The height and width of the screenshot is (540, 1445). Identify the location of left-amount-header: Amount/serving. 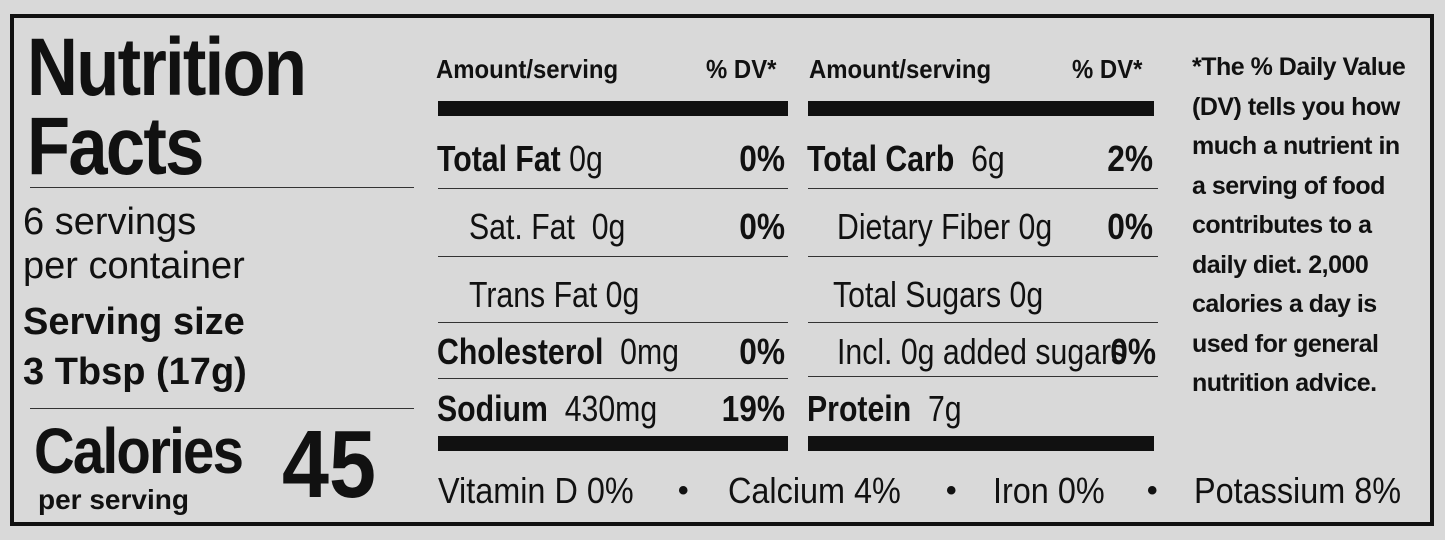
(527, 69).